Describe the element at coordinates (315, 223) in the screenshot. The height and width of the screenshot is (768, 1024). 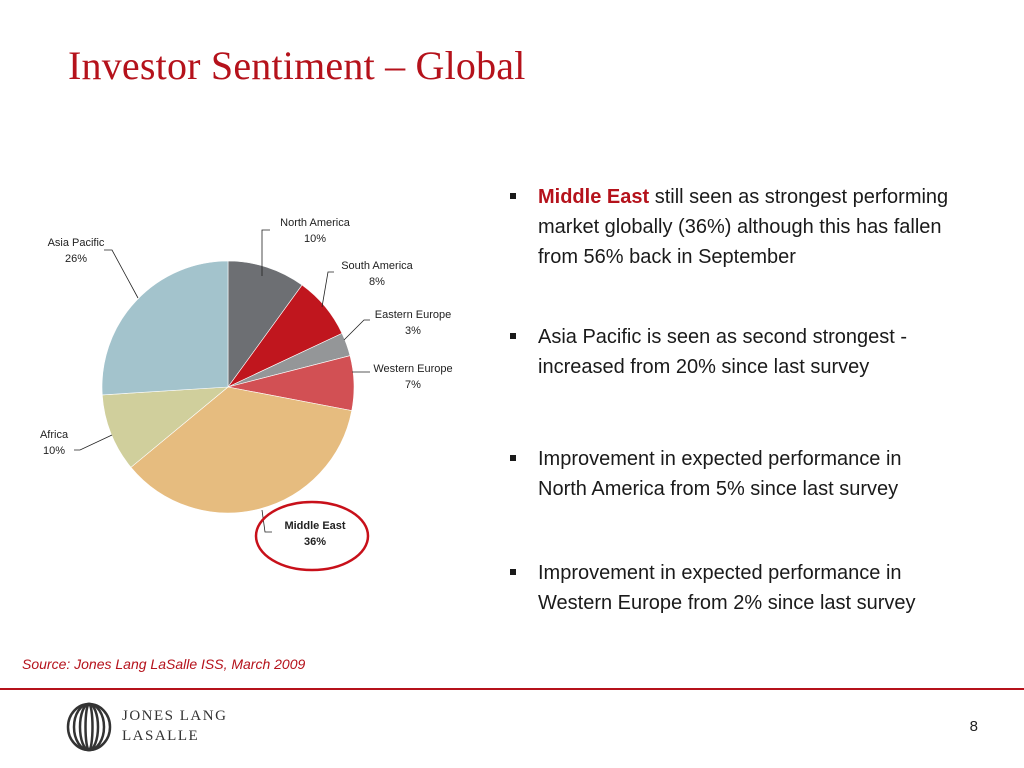
I see `slice-label: North America` at that location.